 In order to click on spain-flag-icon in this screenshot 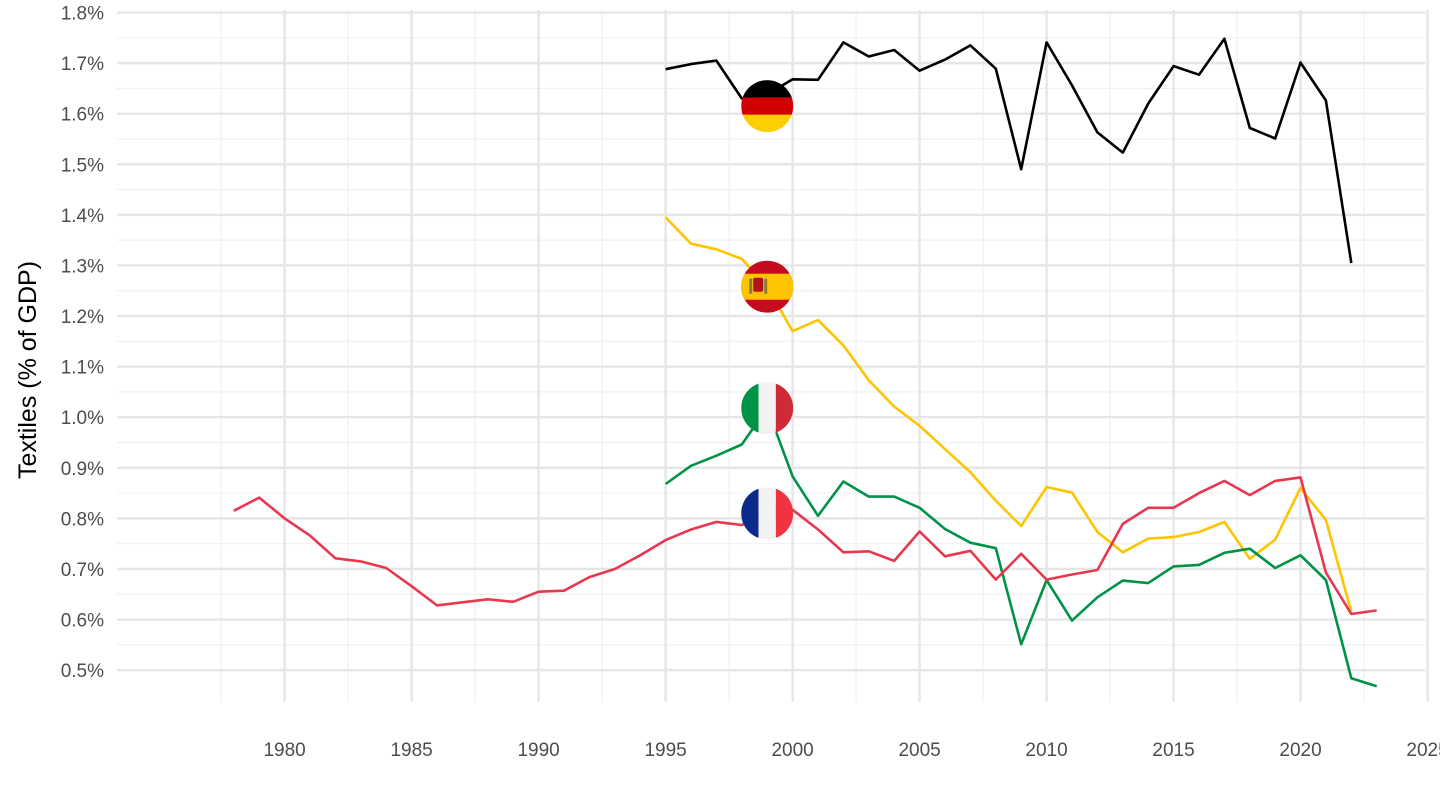, I will do `click(767, 286)`.